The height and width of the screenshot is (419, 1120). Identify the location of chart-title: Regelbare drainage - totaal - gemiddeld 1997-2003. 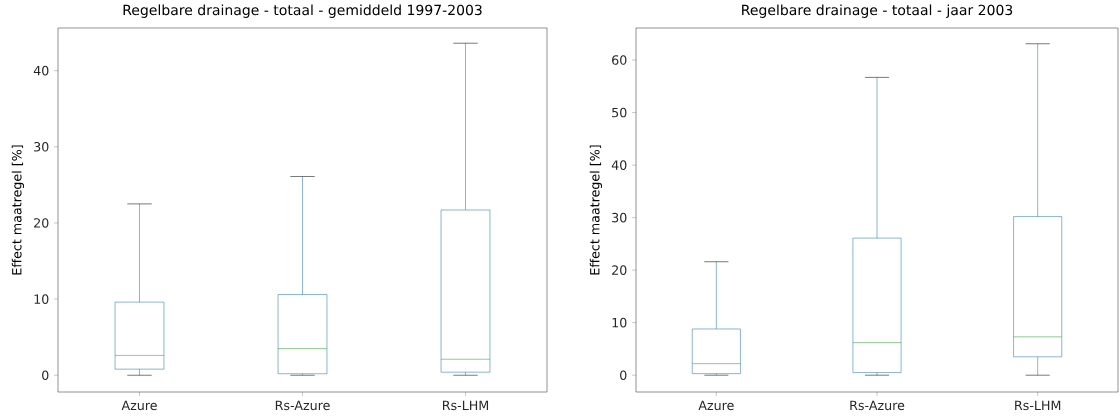
(302, 11).